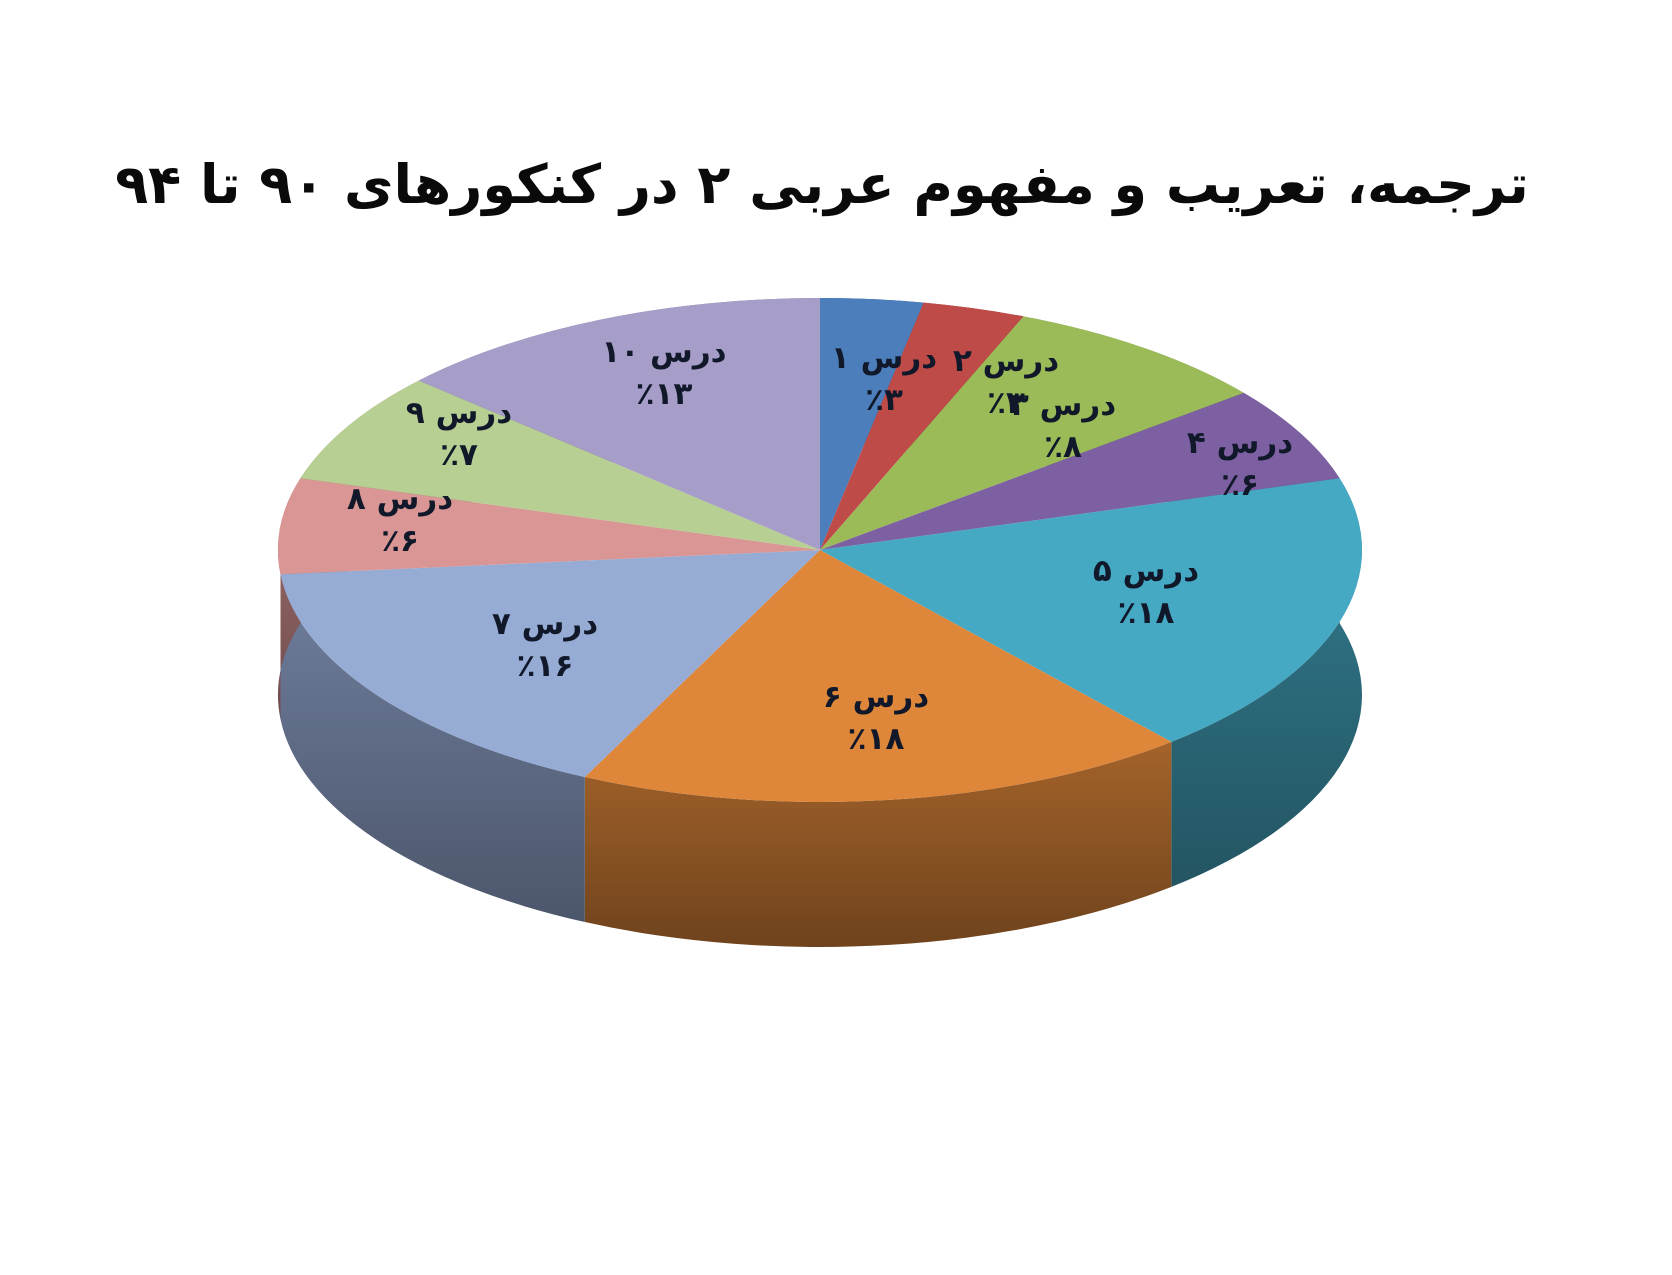 The image size is (1672, 1275). Describe the element at coordinates (545, 666) in the screenshot. I see `slice-label-percent: ٪۱۶` at that location.